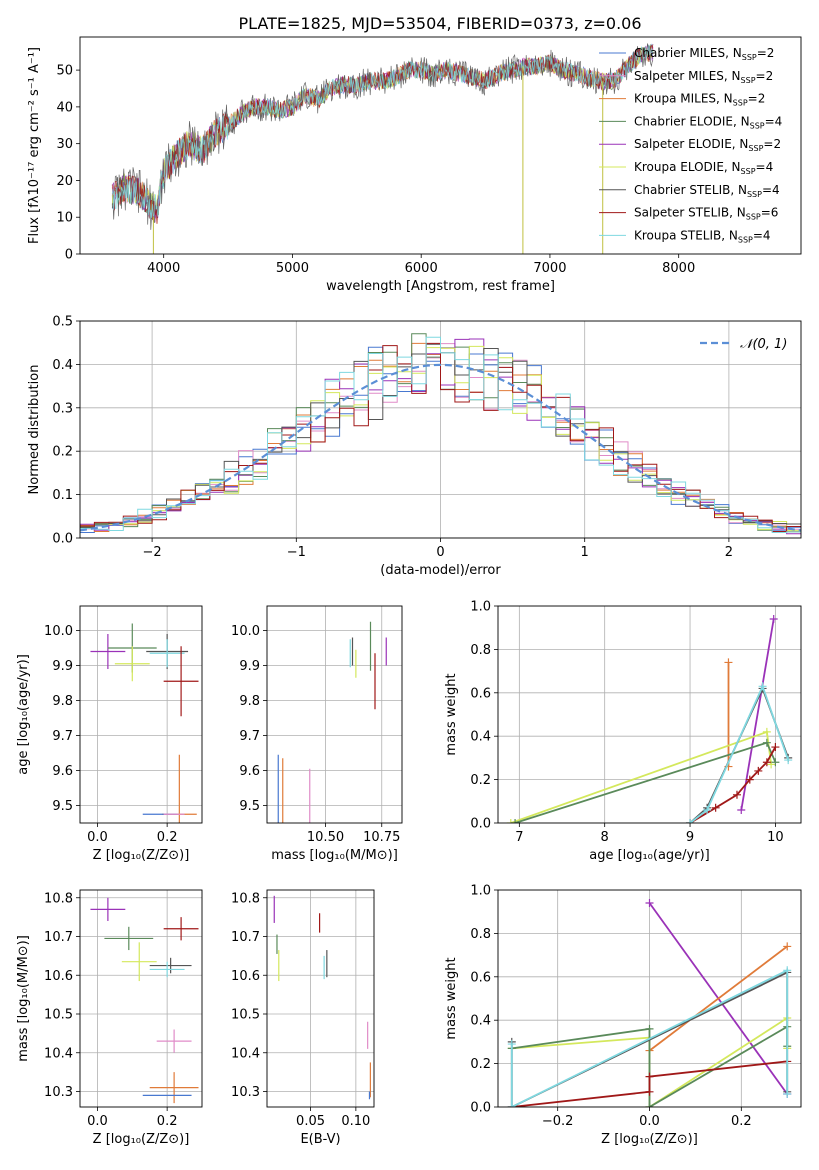 Image resolution: width=819 pixels, height=1170 pixels. I want to click on legend-label: 𝒩(0, 1), so click(763, 344).